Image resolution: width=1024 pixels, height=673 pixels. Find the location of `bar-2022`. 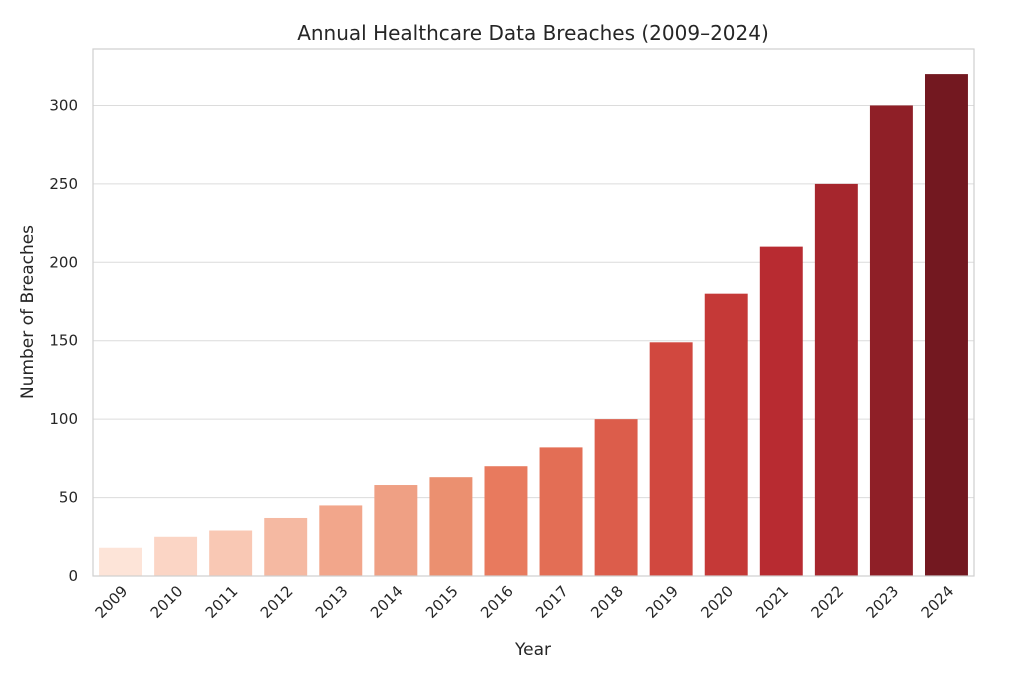

bar-2022 is located at coordinates (836, 379).